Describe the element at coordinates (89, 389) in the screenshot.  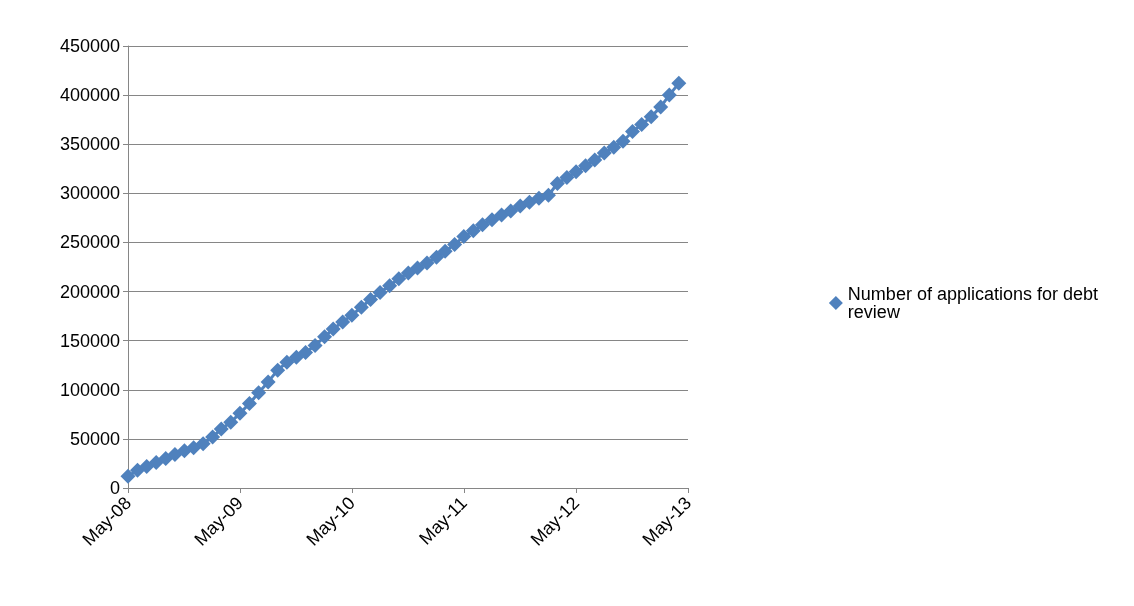
I see `y-tick-label: 100000` at that location.